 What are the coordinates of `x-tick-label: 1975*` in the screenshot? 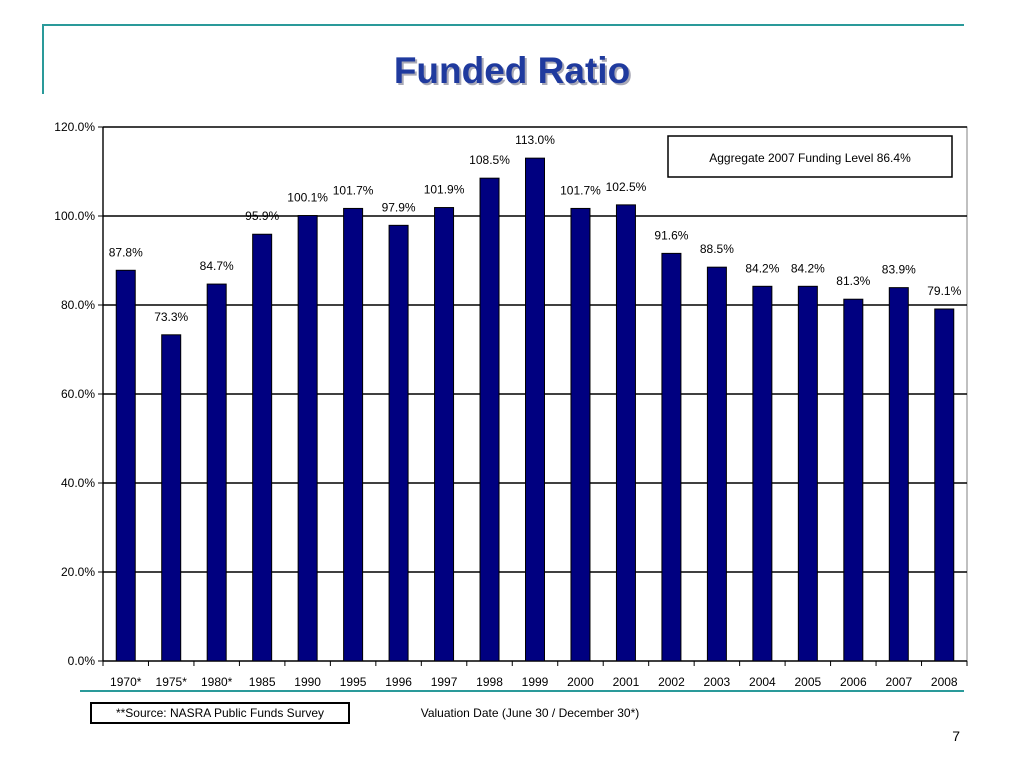 It's located at (172, 682).